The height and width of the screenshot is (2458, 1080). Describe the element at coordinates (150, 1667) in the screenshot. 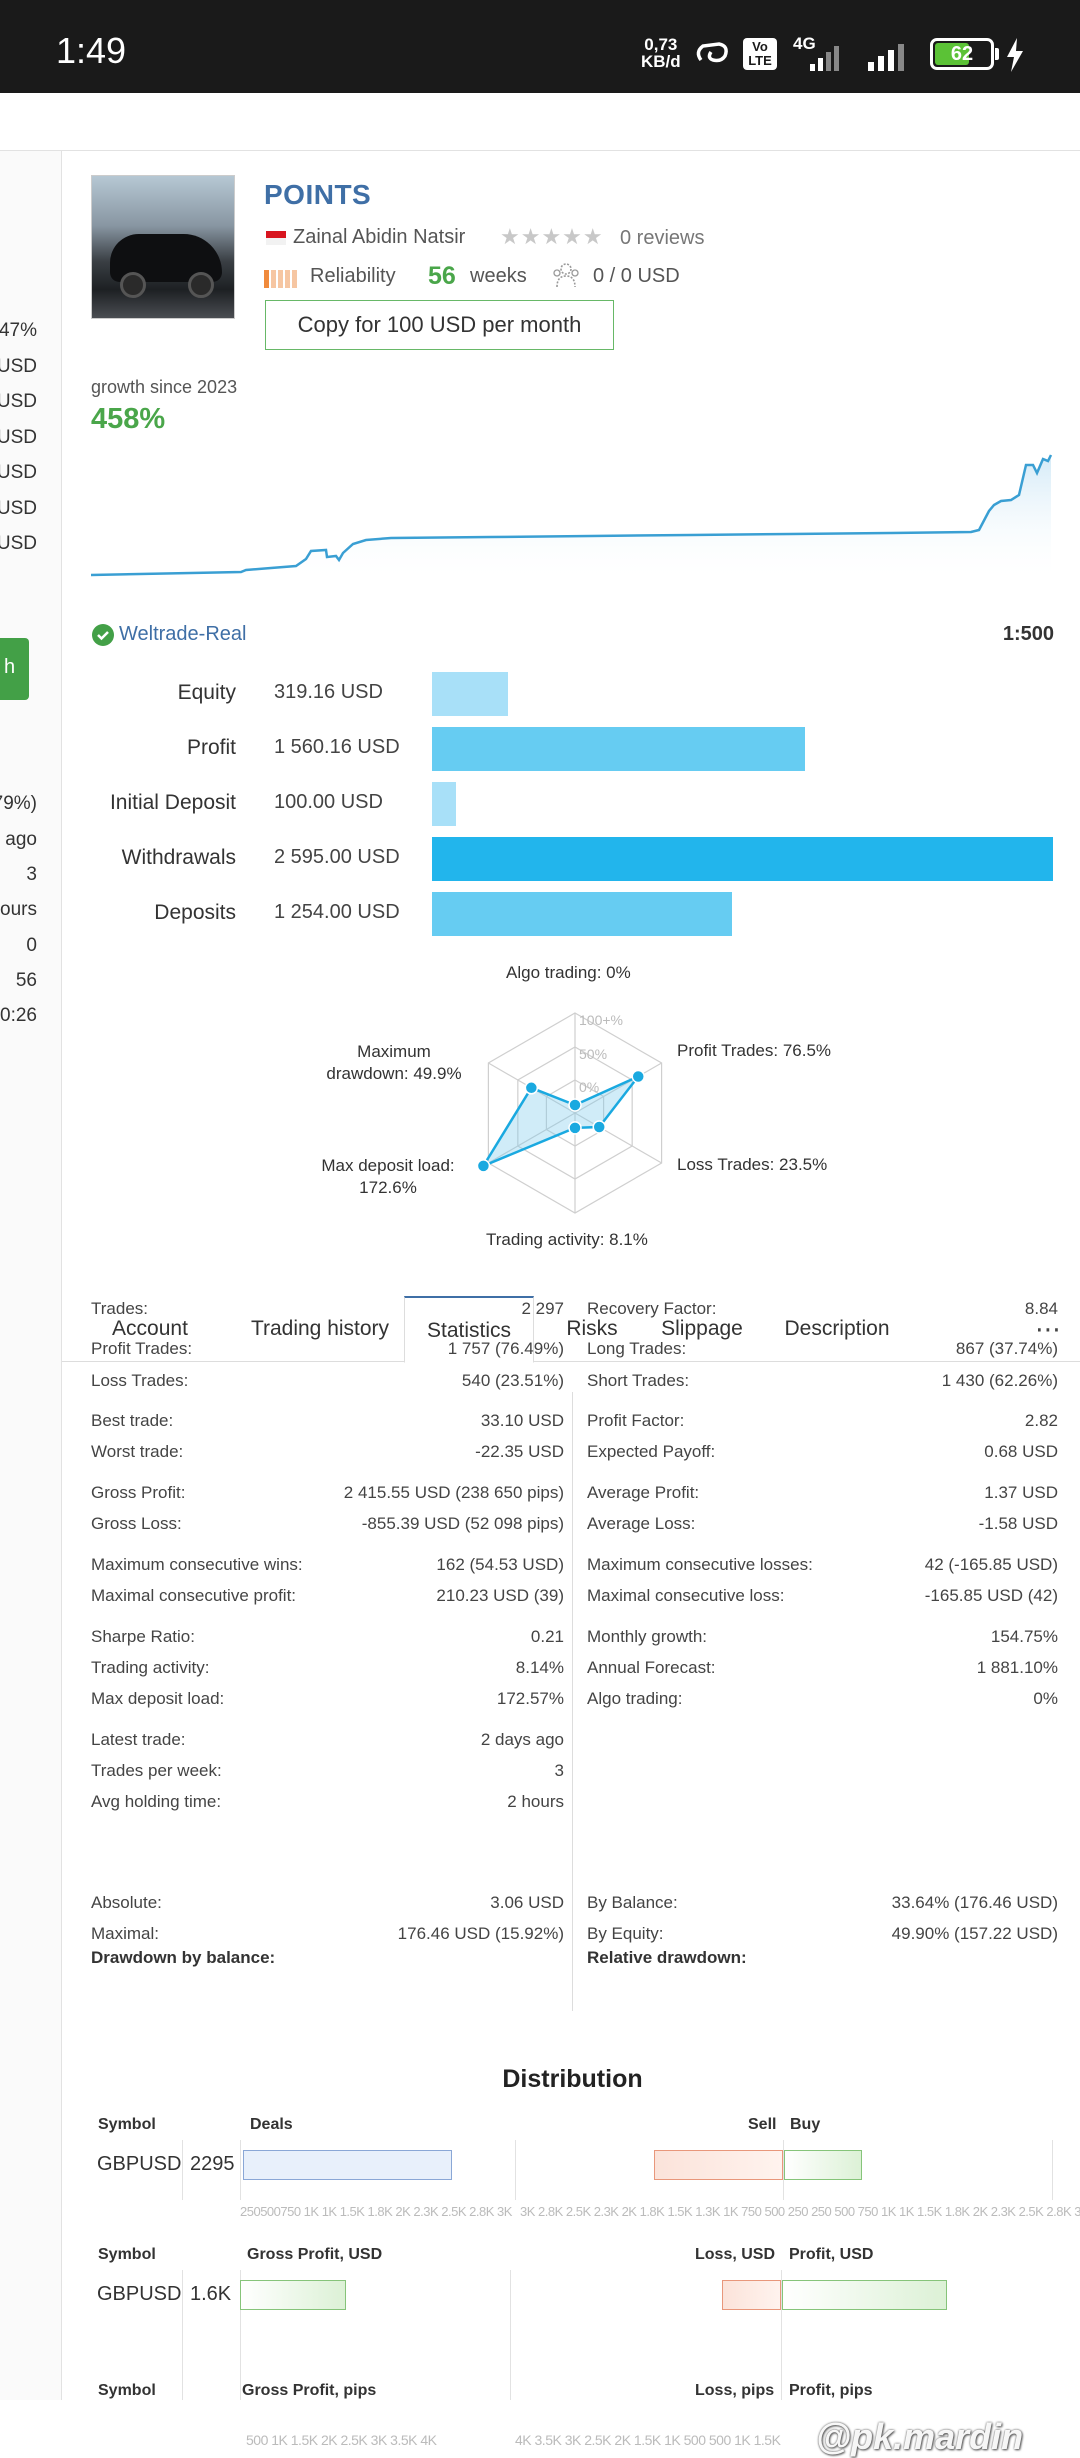

I see `stat-label: Trading activity:` at that location.